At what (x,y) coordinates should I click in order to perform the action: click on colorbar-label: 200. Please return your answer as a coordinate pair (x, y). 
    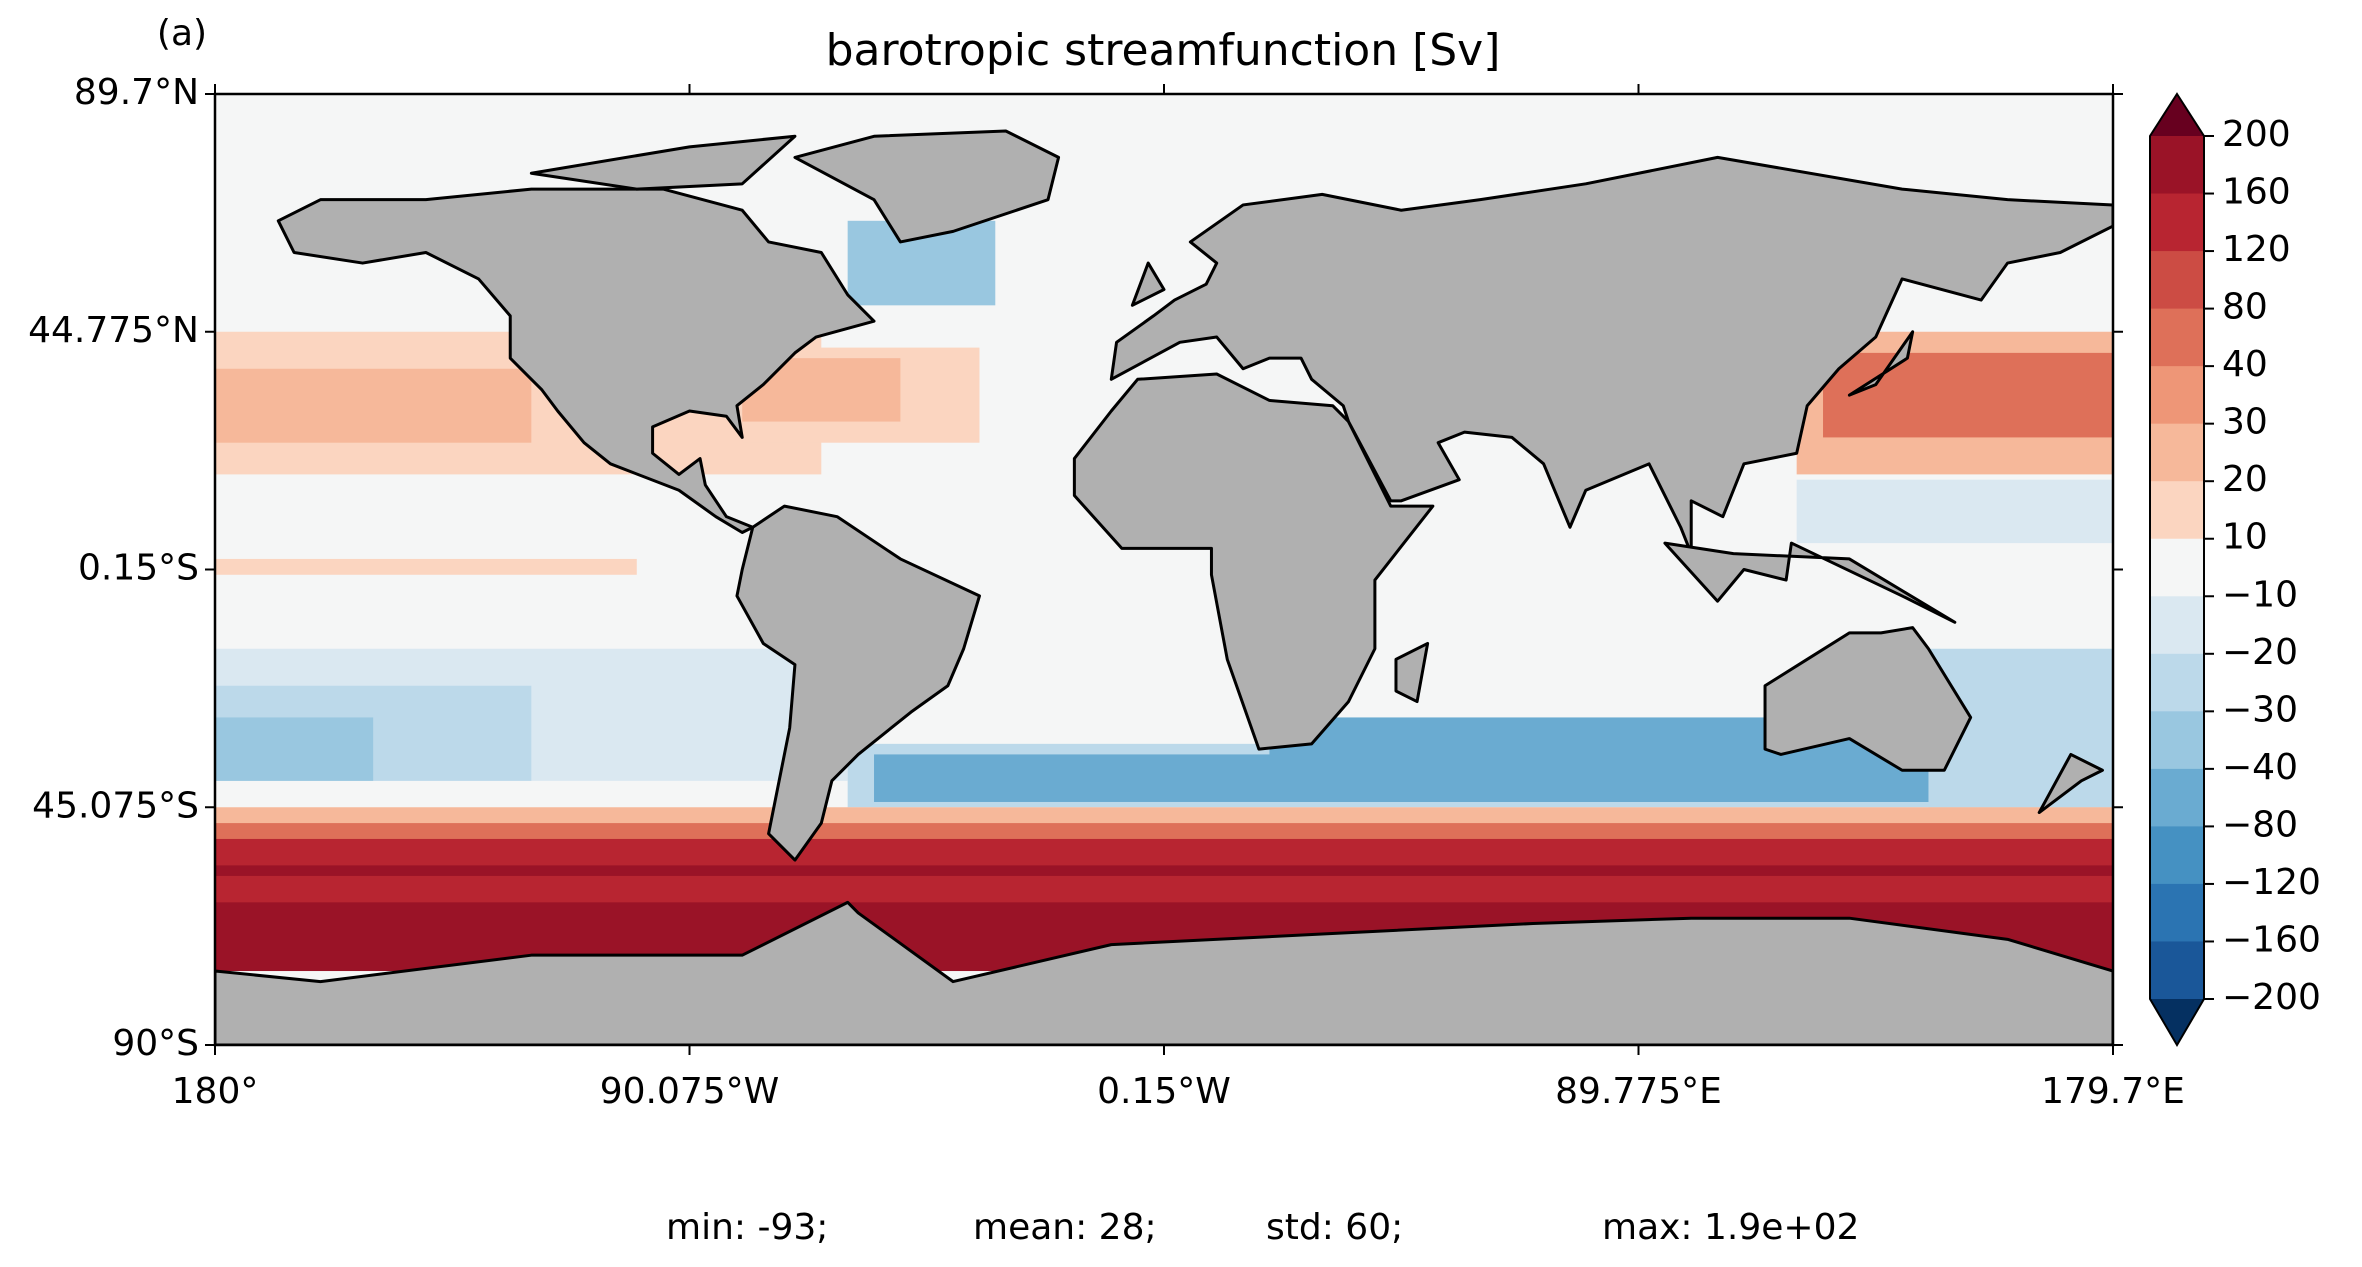
    Looking at the image, I should click on (2256, 134).